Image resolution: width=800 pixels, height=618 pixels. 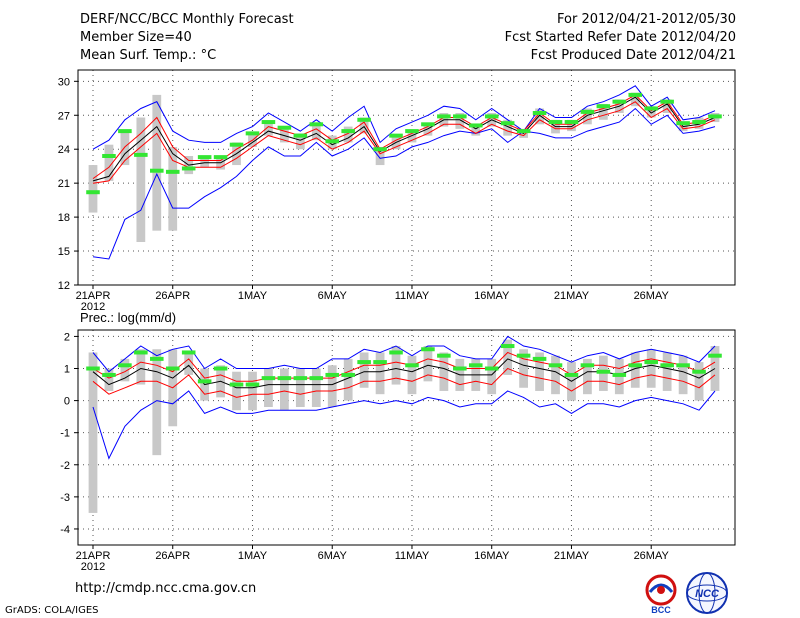 I want to click on x-year-label: 2012, so click(x=93, y=567).